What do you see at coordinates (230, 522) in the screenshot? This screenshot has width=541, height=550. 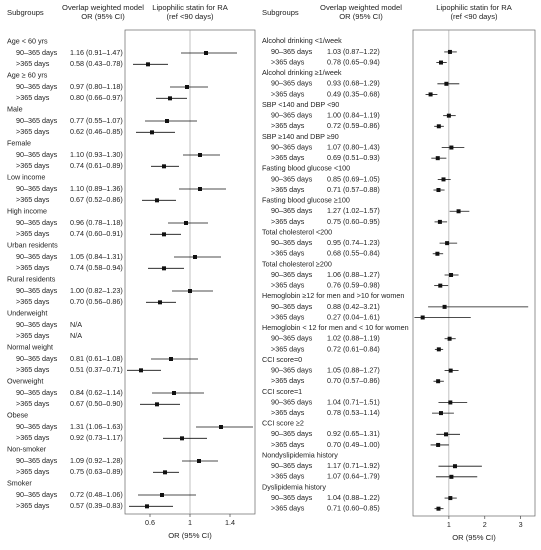 I see `x-tick-label: 1.4` at bounding box center [230, 522].